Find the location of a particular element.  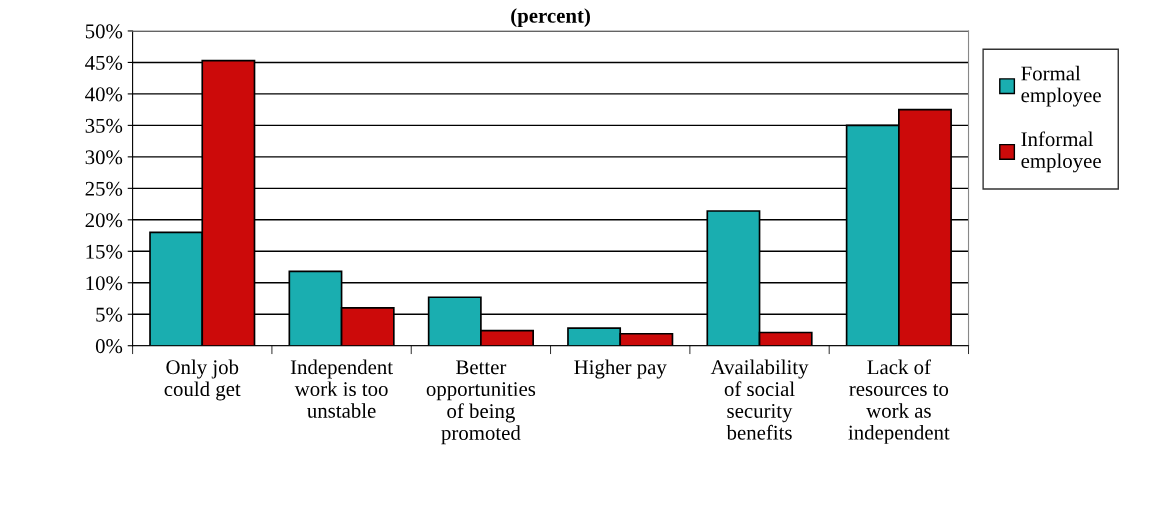

y-tick-label: 5% is located at coordinates (109, 314).